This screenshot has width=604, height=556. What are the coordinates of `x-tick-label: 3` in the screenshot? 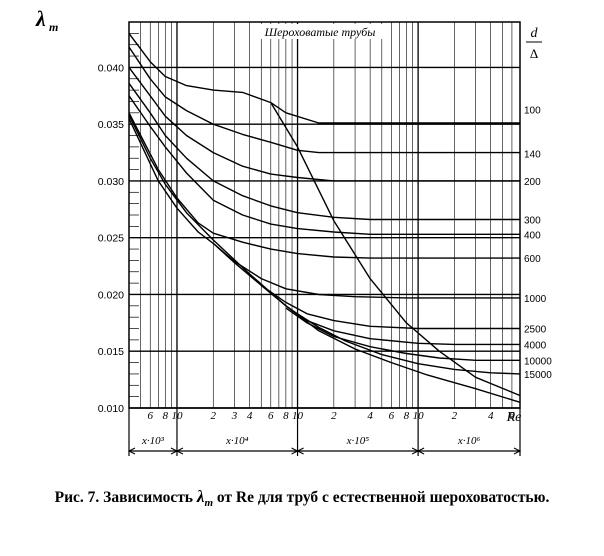 It's located at (234, 416).